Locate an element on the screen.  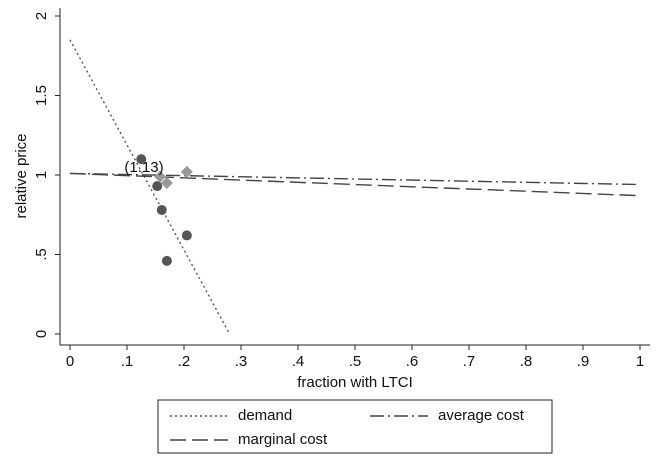
x-tick-label: .9 is located at coordinates (583, 361).